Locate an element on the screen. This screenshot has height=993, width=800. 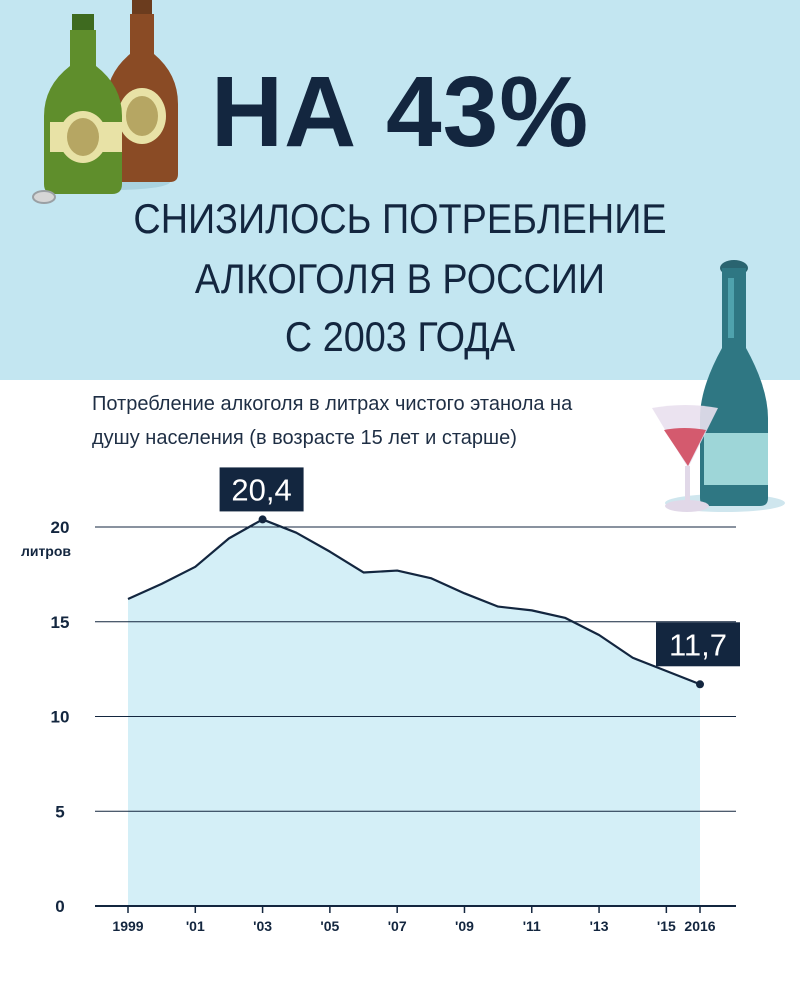
y-tick-label: 10 is located at coordinates (60, 717).